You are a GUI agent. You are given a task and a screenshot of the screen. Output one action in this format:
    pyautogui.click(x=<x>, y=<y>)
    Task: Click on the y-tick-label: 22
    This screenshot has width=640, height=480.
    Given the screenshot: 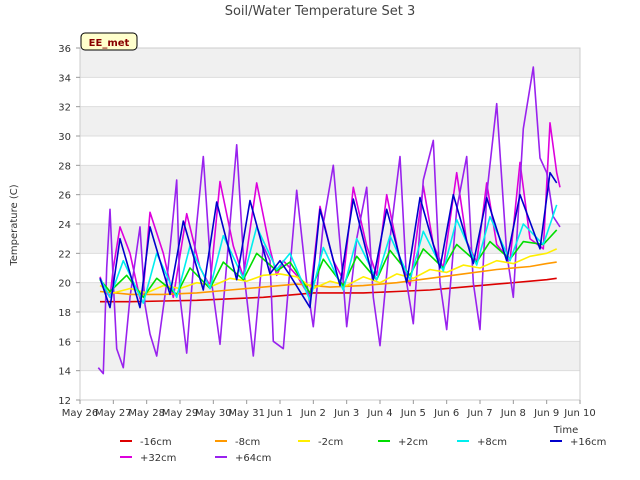 What is the action you would take?
    pyautogui.click(x=64, y=254)
    